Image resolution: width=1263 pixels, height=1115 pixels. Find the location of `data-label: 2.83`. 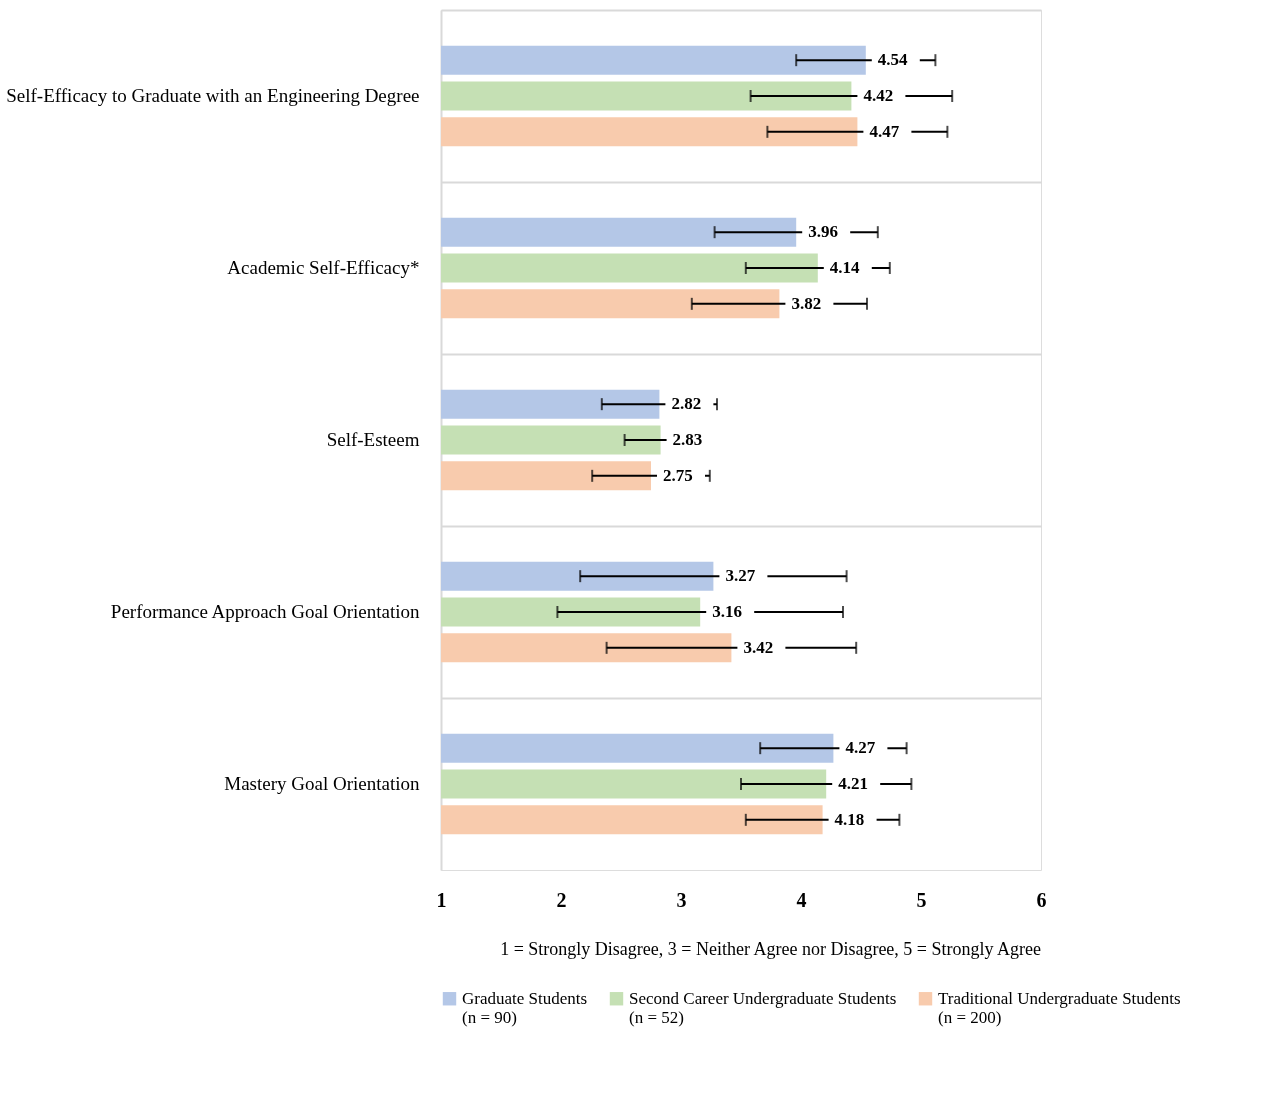

data-label: 2.83 is located at coordinates (687, 439).